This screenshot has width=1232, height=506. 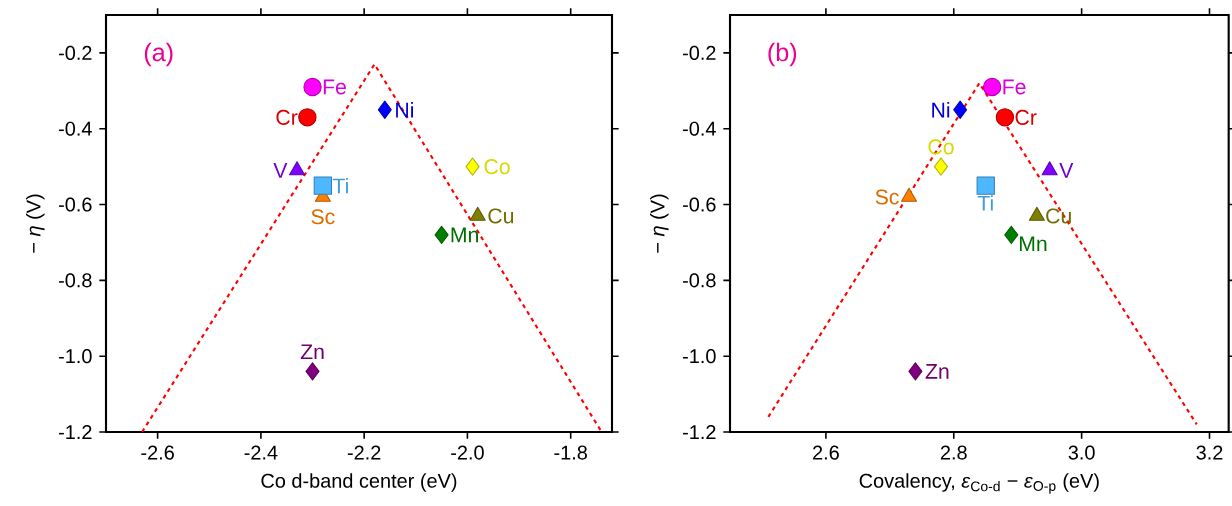 I want to click on x-tick-label: 2.8, so click(x=953, y=452).